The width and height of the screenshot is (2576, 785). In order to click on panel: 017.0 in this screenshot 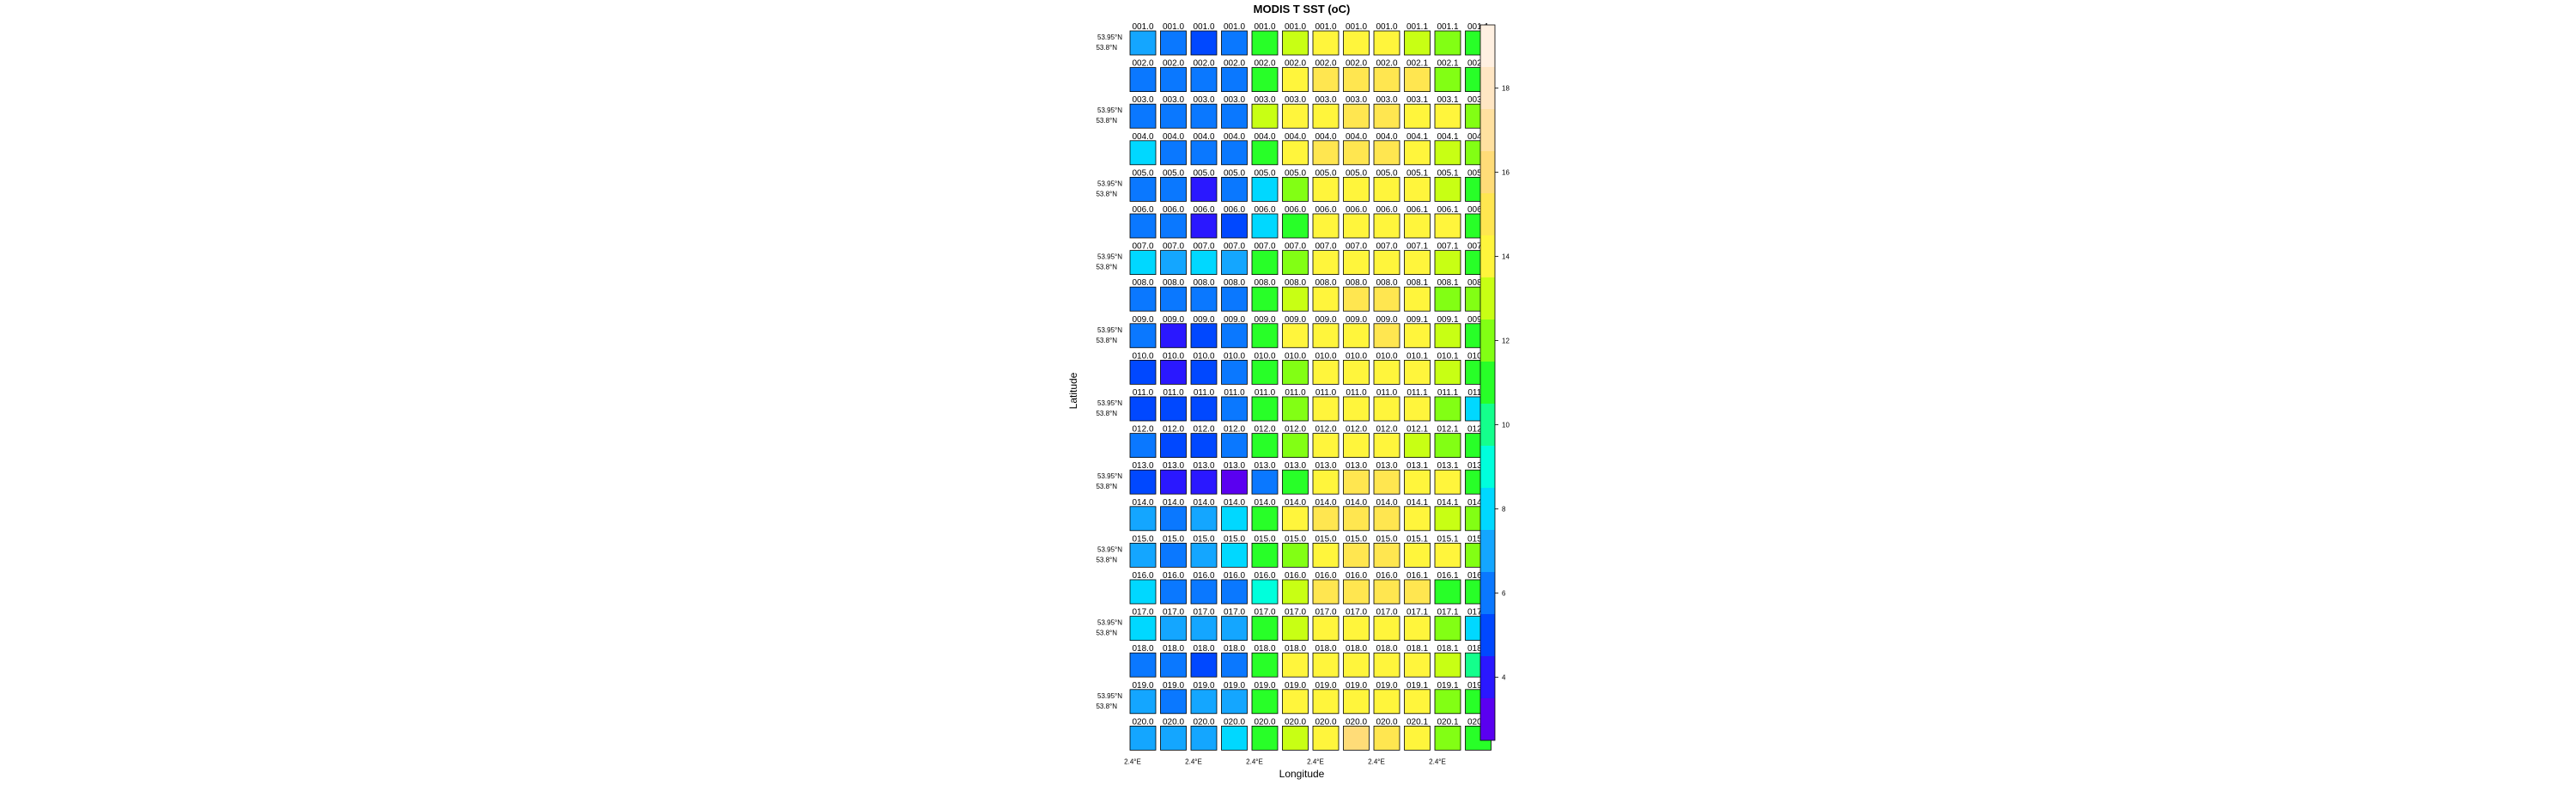, I will do `click(1295, 624)`.